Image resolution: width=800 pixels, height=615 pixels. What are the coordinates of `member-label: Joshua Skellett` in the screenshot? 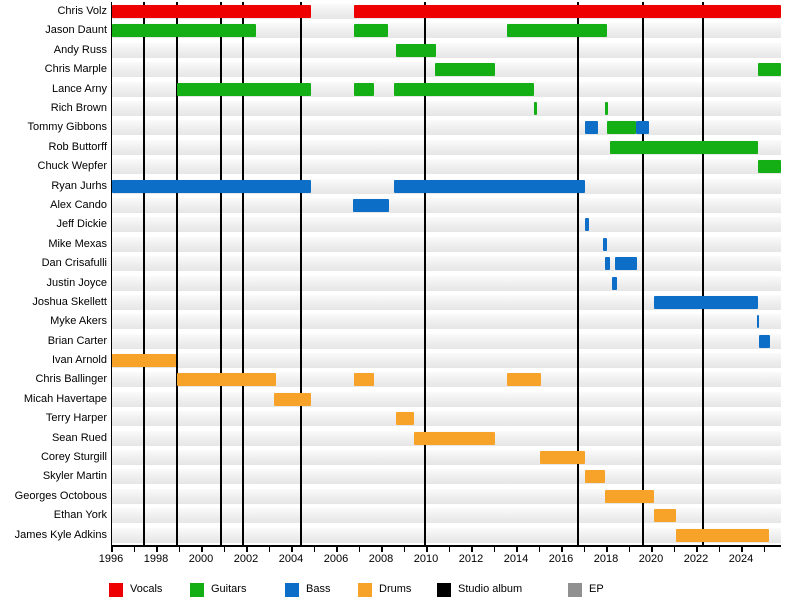 It's located at (69, 301).